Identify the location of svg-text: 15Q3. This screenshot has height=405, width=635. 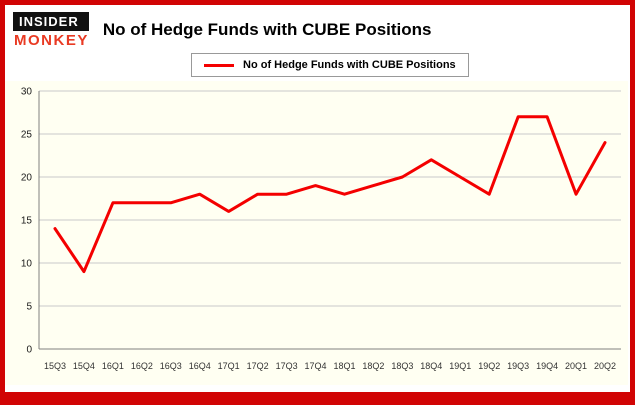
(55, 366).